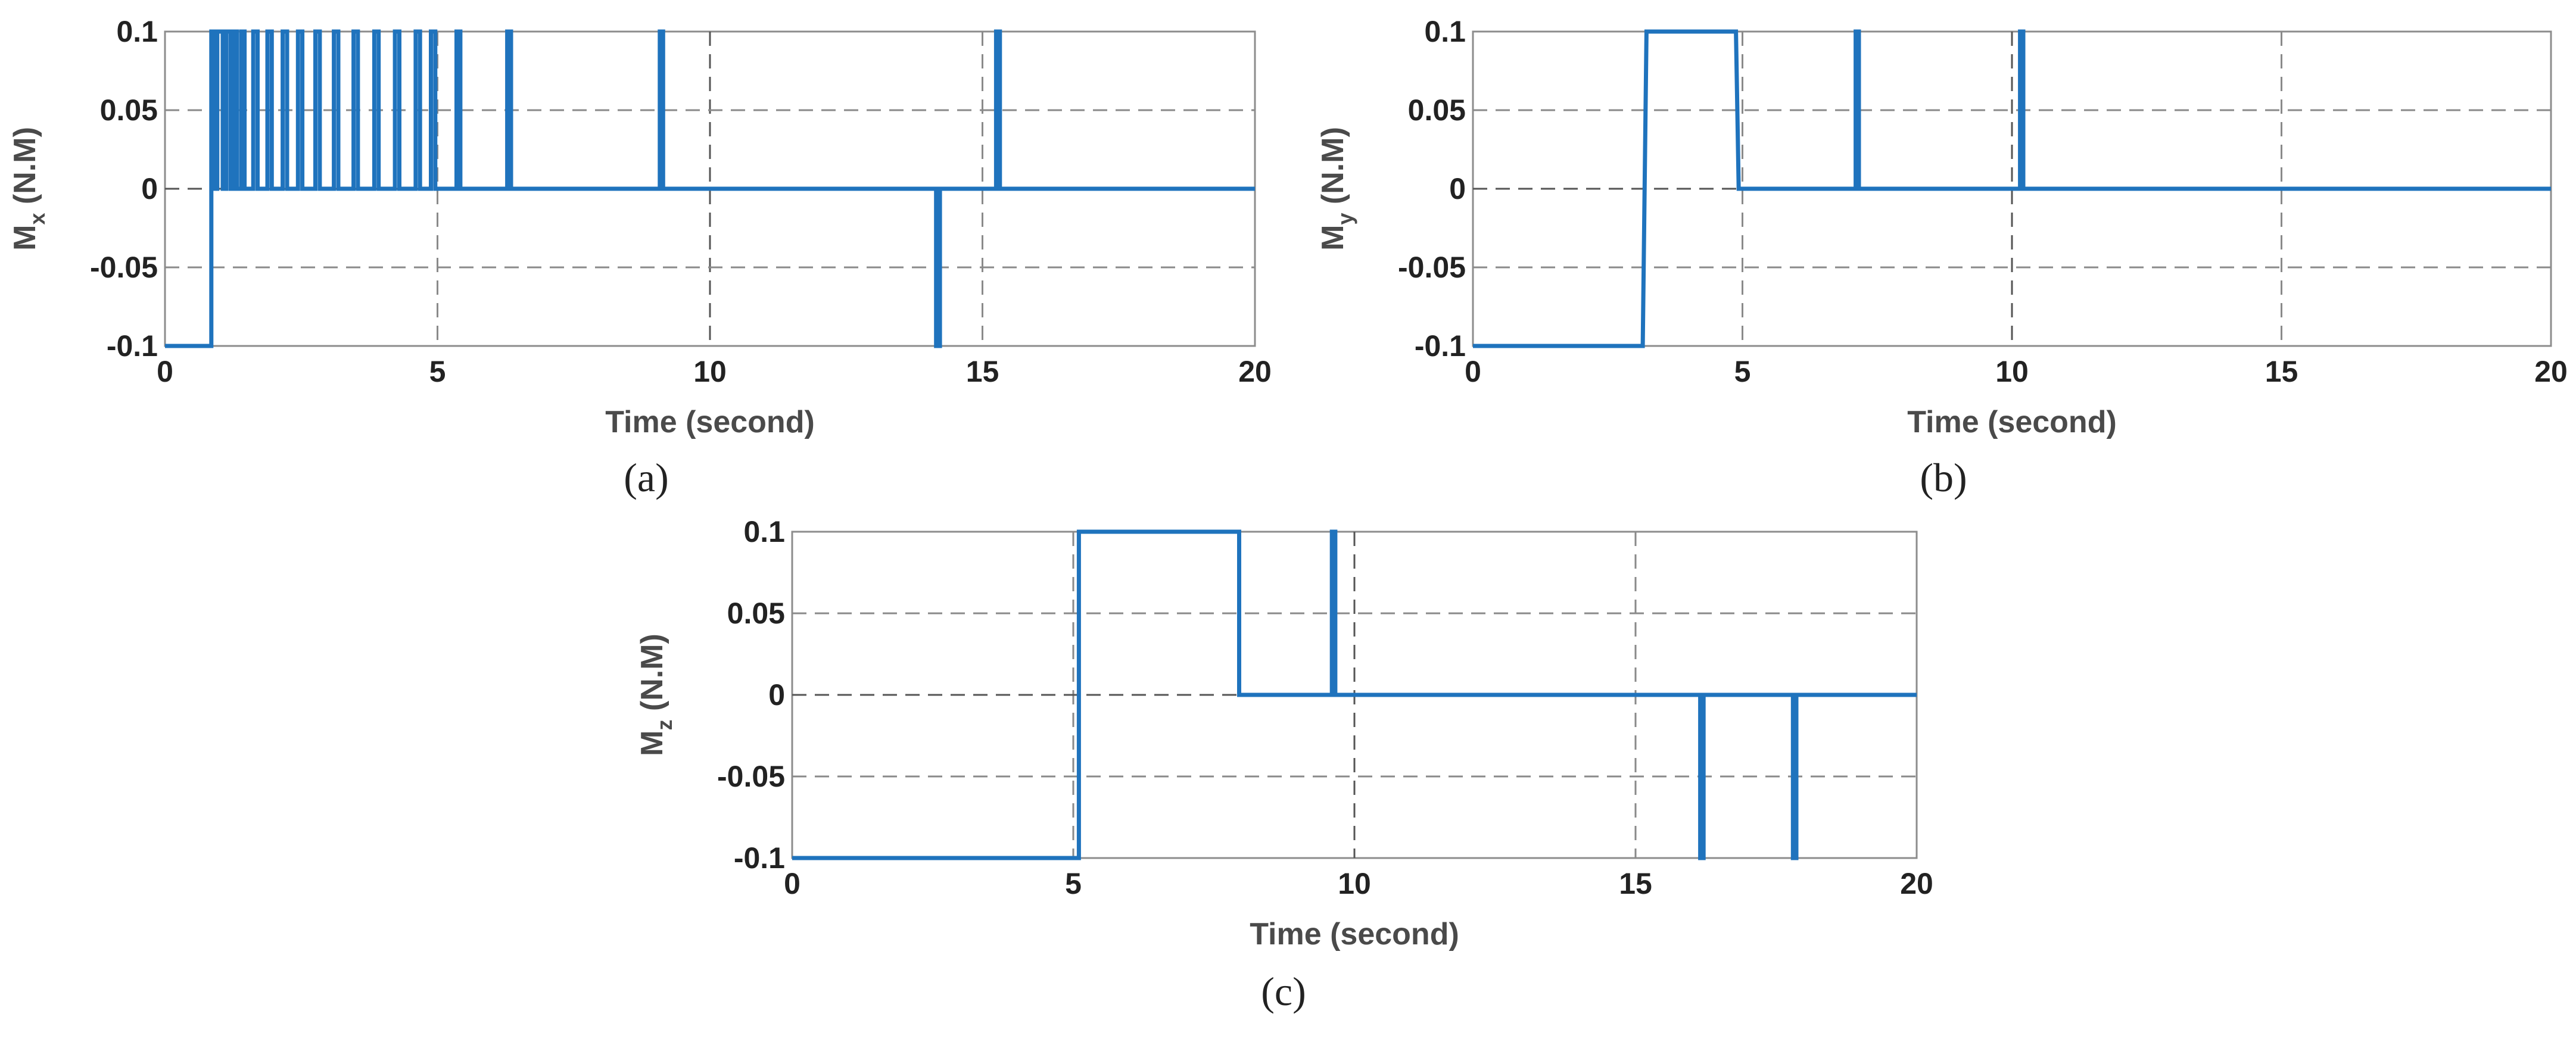 This screenshot has height=1045, width=2576. I want to click on panel-caption: (a), so click(646, 477).